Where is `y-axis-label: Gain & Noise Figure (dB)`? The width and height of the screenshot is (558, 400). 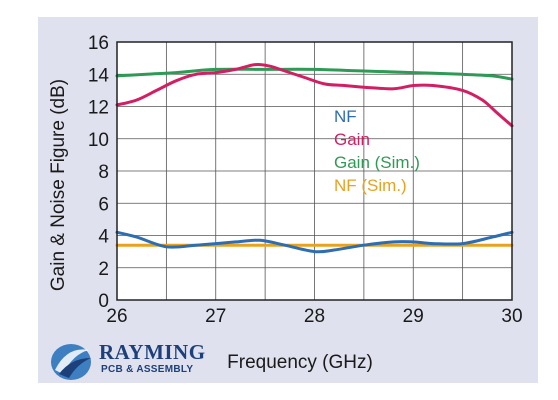 y-axis-label: Gain & Noise Figure (dB) is located at coordinates (58, 185).